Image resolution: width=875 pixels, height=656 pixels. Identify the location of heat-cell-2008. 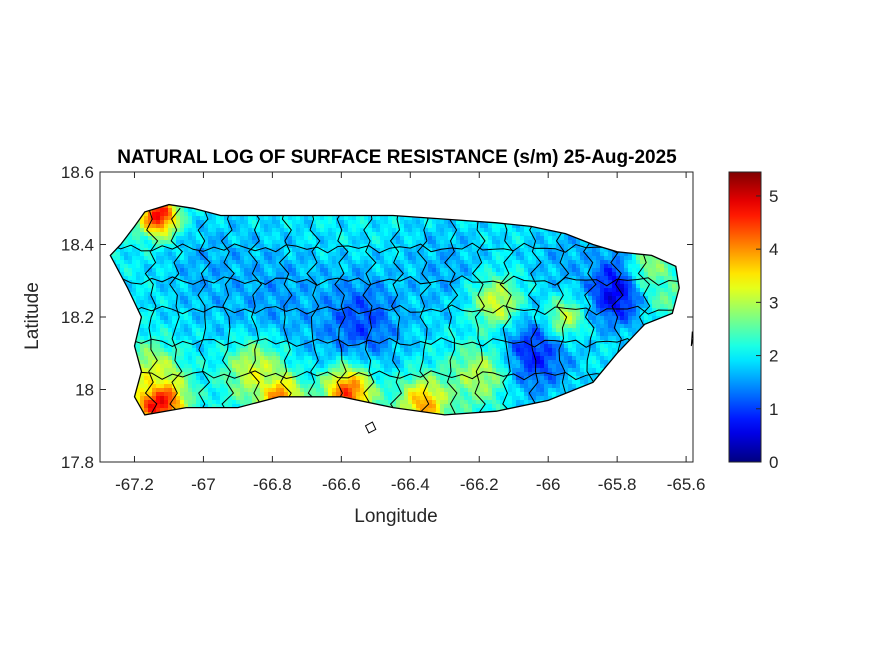
(546, 250).